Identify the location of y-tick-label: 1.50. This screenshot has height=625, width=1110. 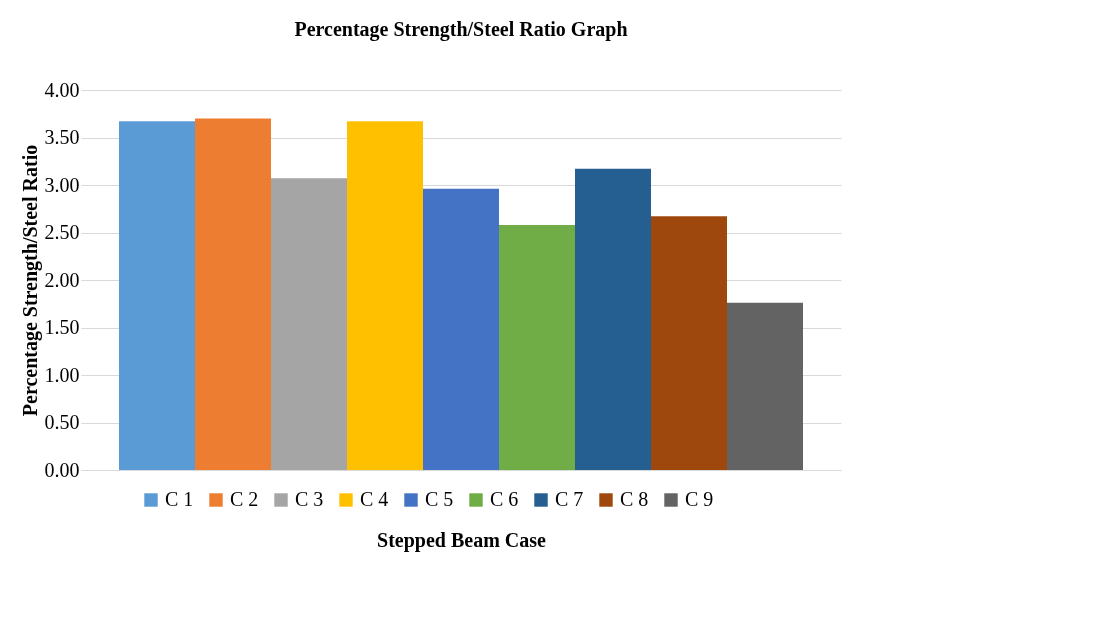
(62, 327).